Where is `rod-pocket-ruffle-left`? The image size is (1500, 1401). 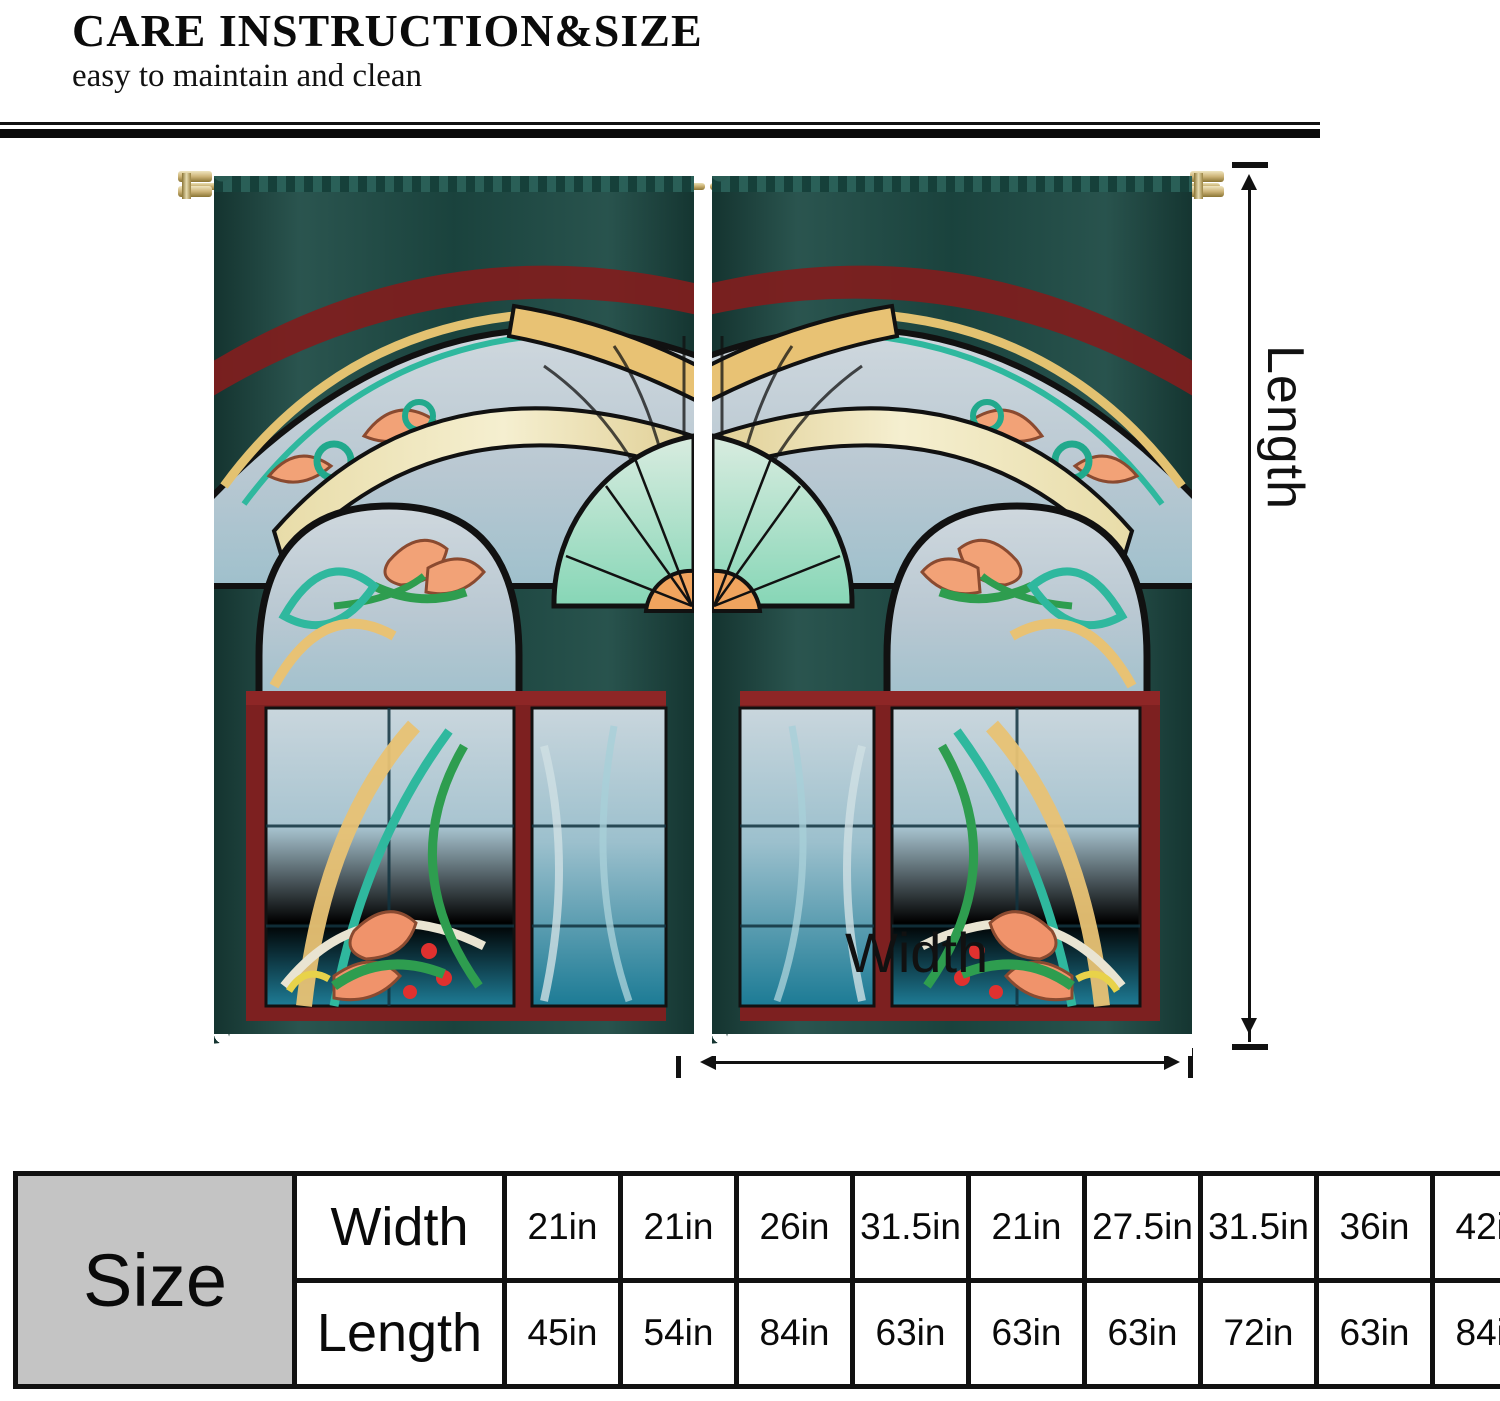
rod-pocket-ruffle-left is located at coordinates (454, 184).